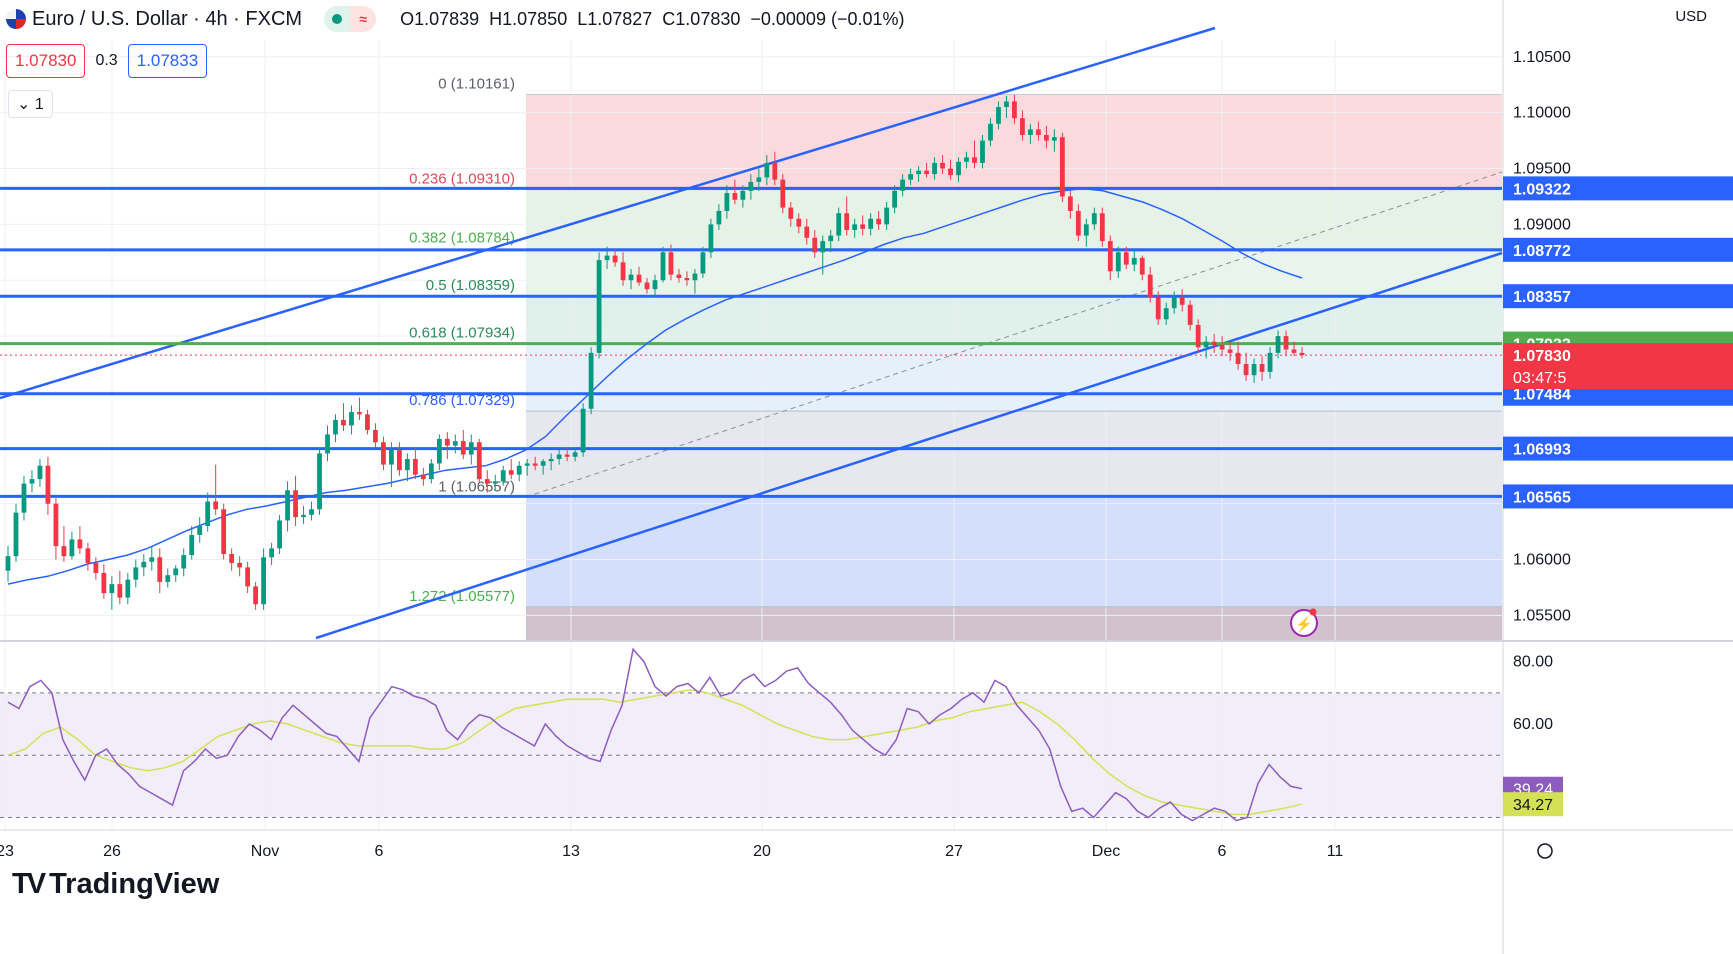 This screenshot has height=954, width=1733. Describe the element at coordinates (762, 851) in the screenshot. I see `time-tick-label: 20` at that location.